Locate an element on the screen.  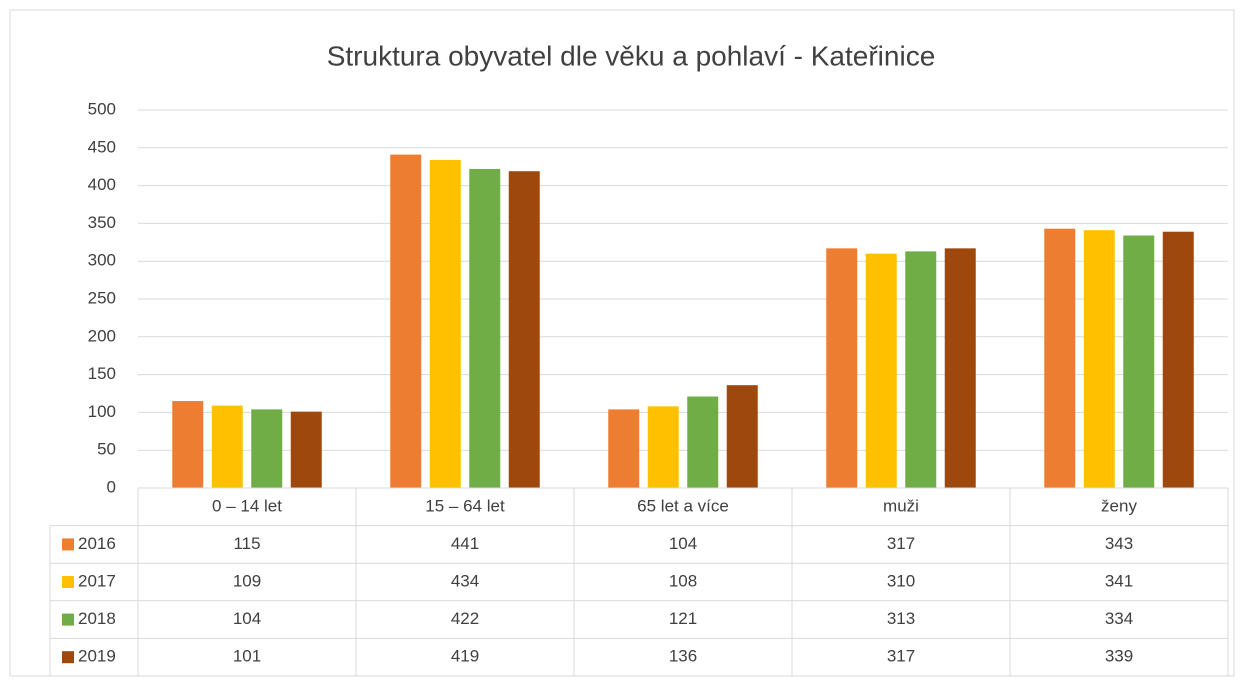
y-tick-label: 50 is located at coordinates (106, 449).